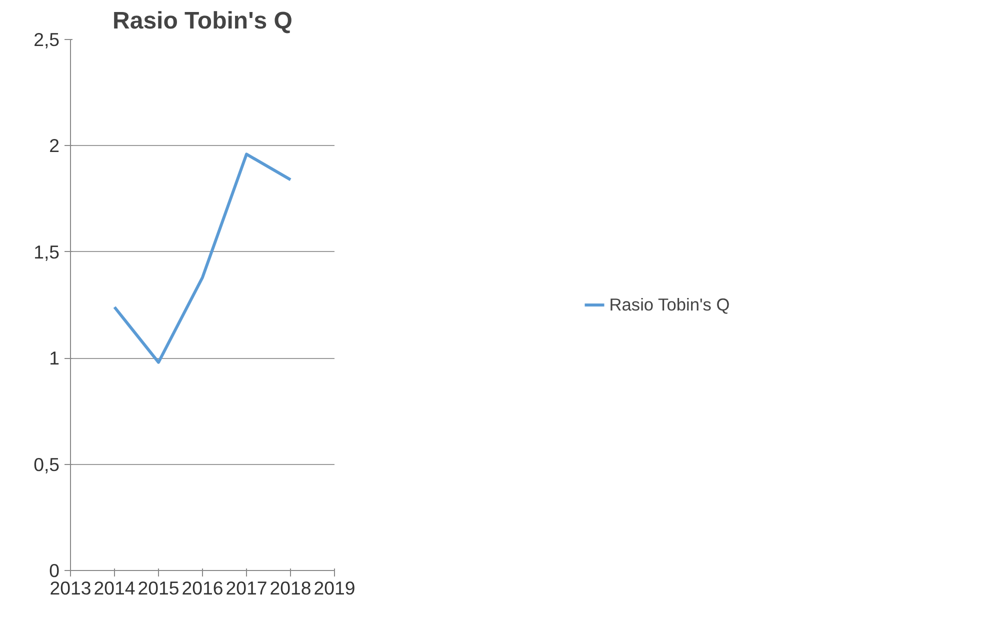 The height and width of the screenshot is (619, 984). Describe the element at coordinates (669, 304) in the screenshot. I see `legend-label: Rasio Tobin's Q` at that location.